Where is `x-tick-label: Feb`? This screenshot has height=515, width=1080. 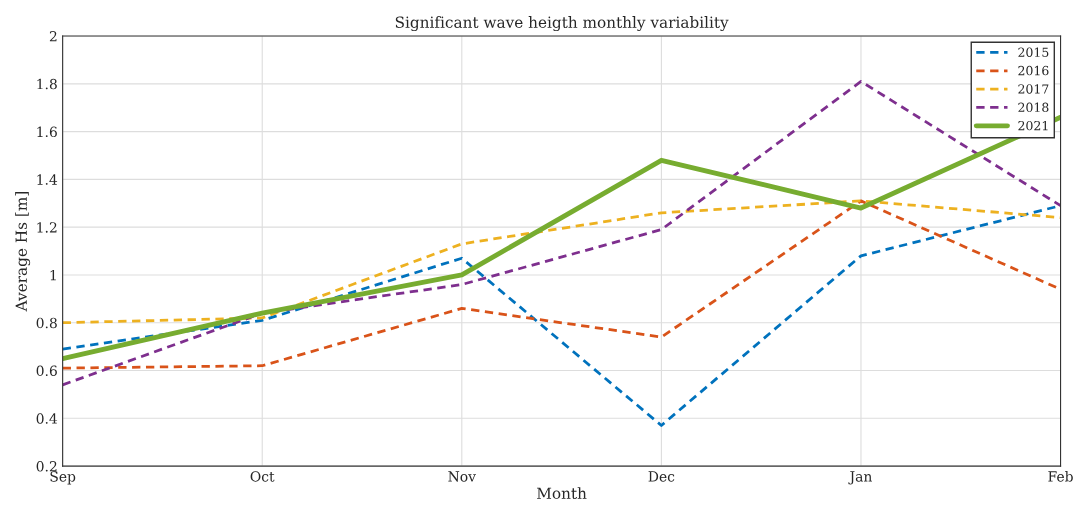 x-tick-label: Feb is located at coordinates (1060, 476).